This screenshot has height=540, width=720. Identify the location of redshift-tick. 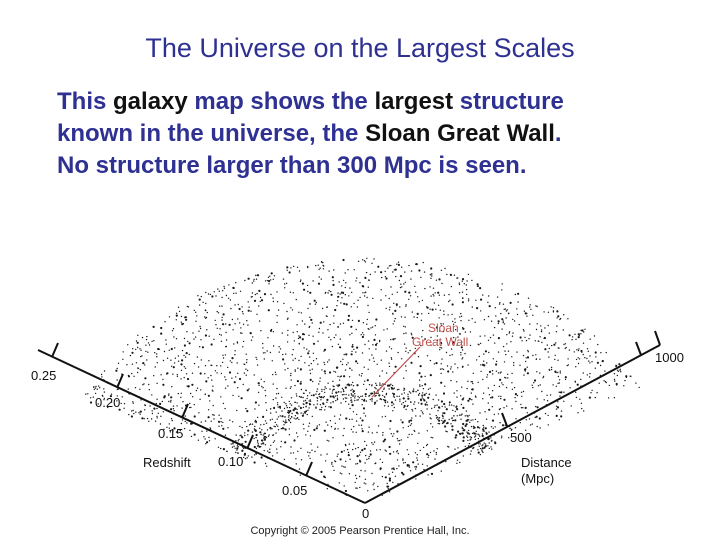
(309, 469).